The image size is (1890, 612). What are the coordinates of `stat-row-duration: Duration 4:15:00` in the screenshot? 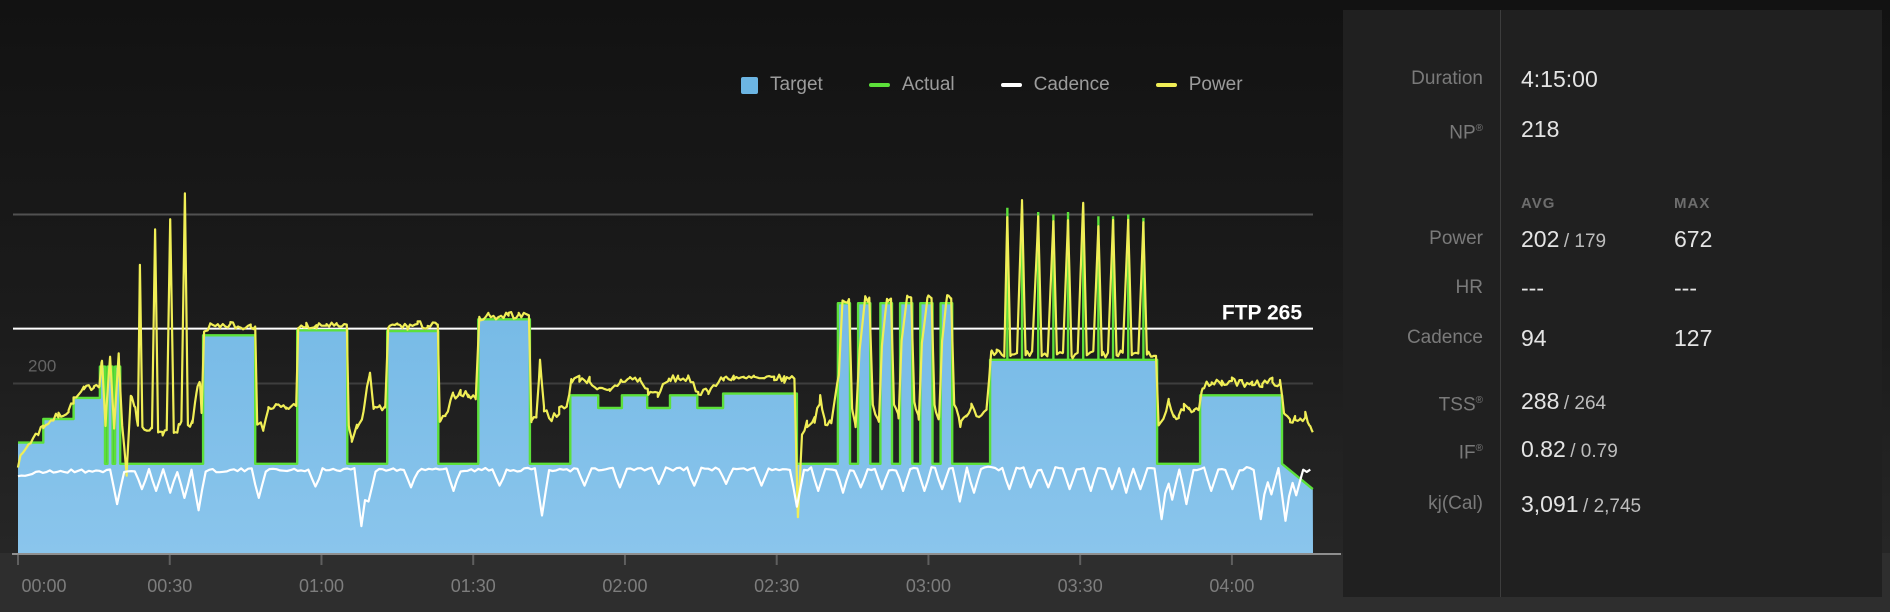 It's located at (1612, 79).